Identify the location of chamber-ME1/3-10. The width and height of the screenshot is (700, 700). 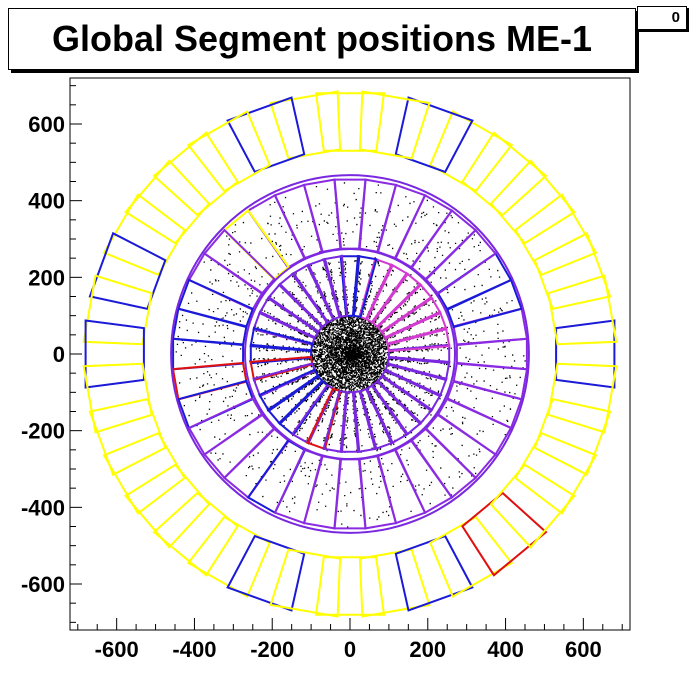
(305, 125).